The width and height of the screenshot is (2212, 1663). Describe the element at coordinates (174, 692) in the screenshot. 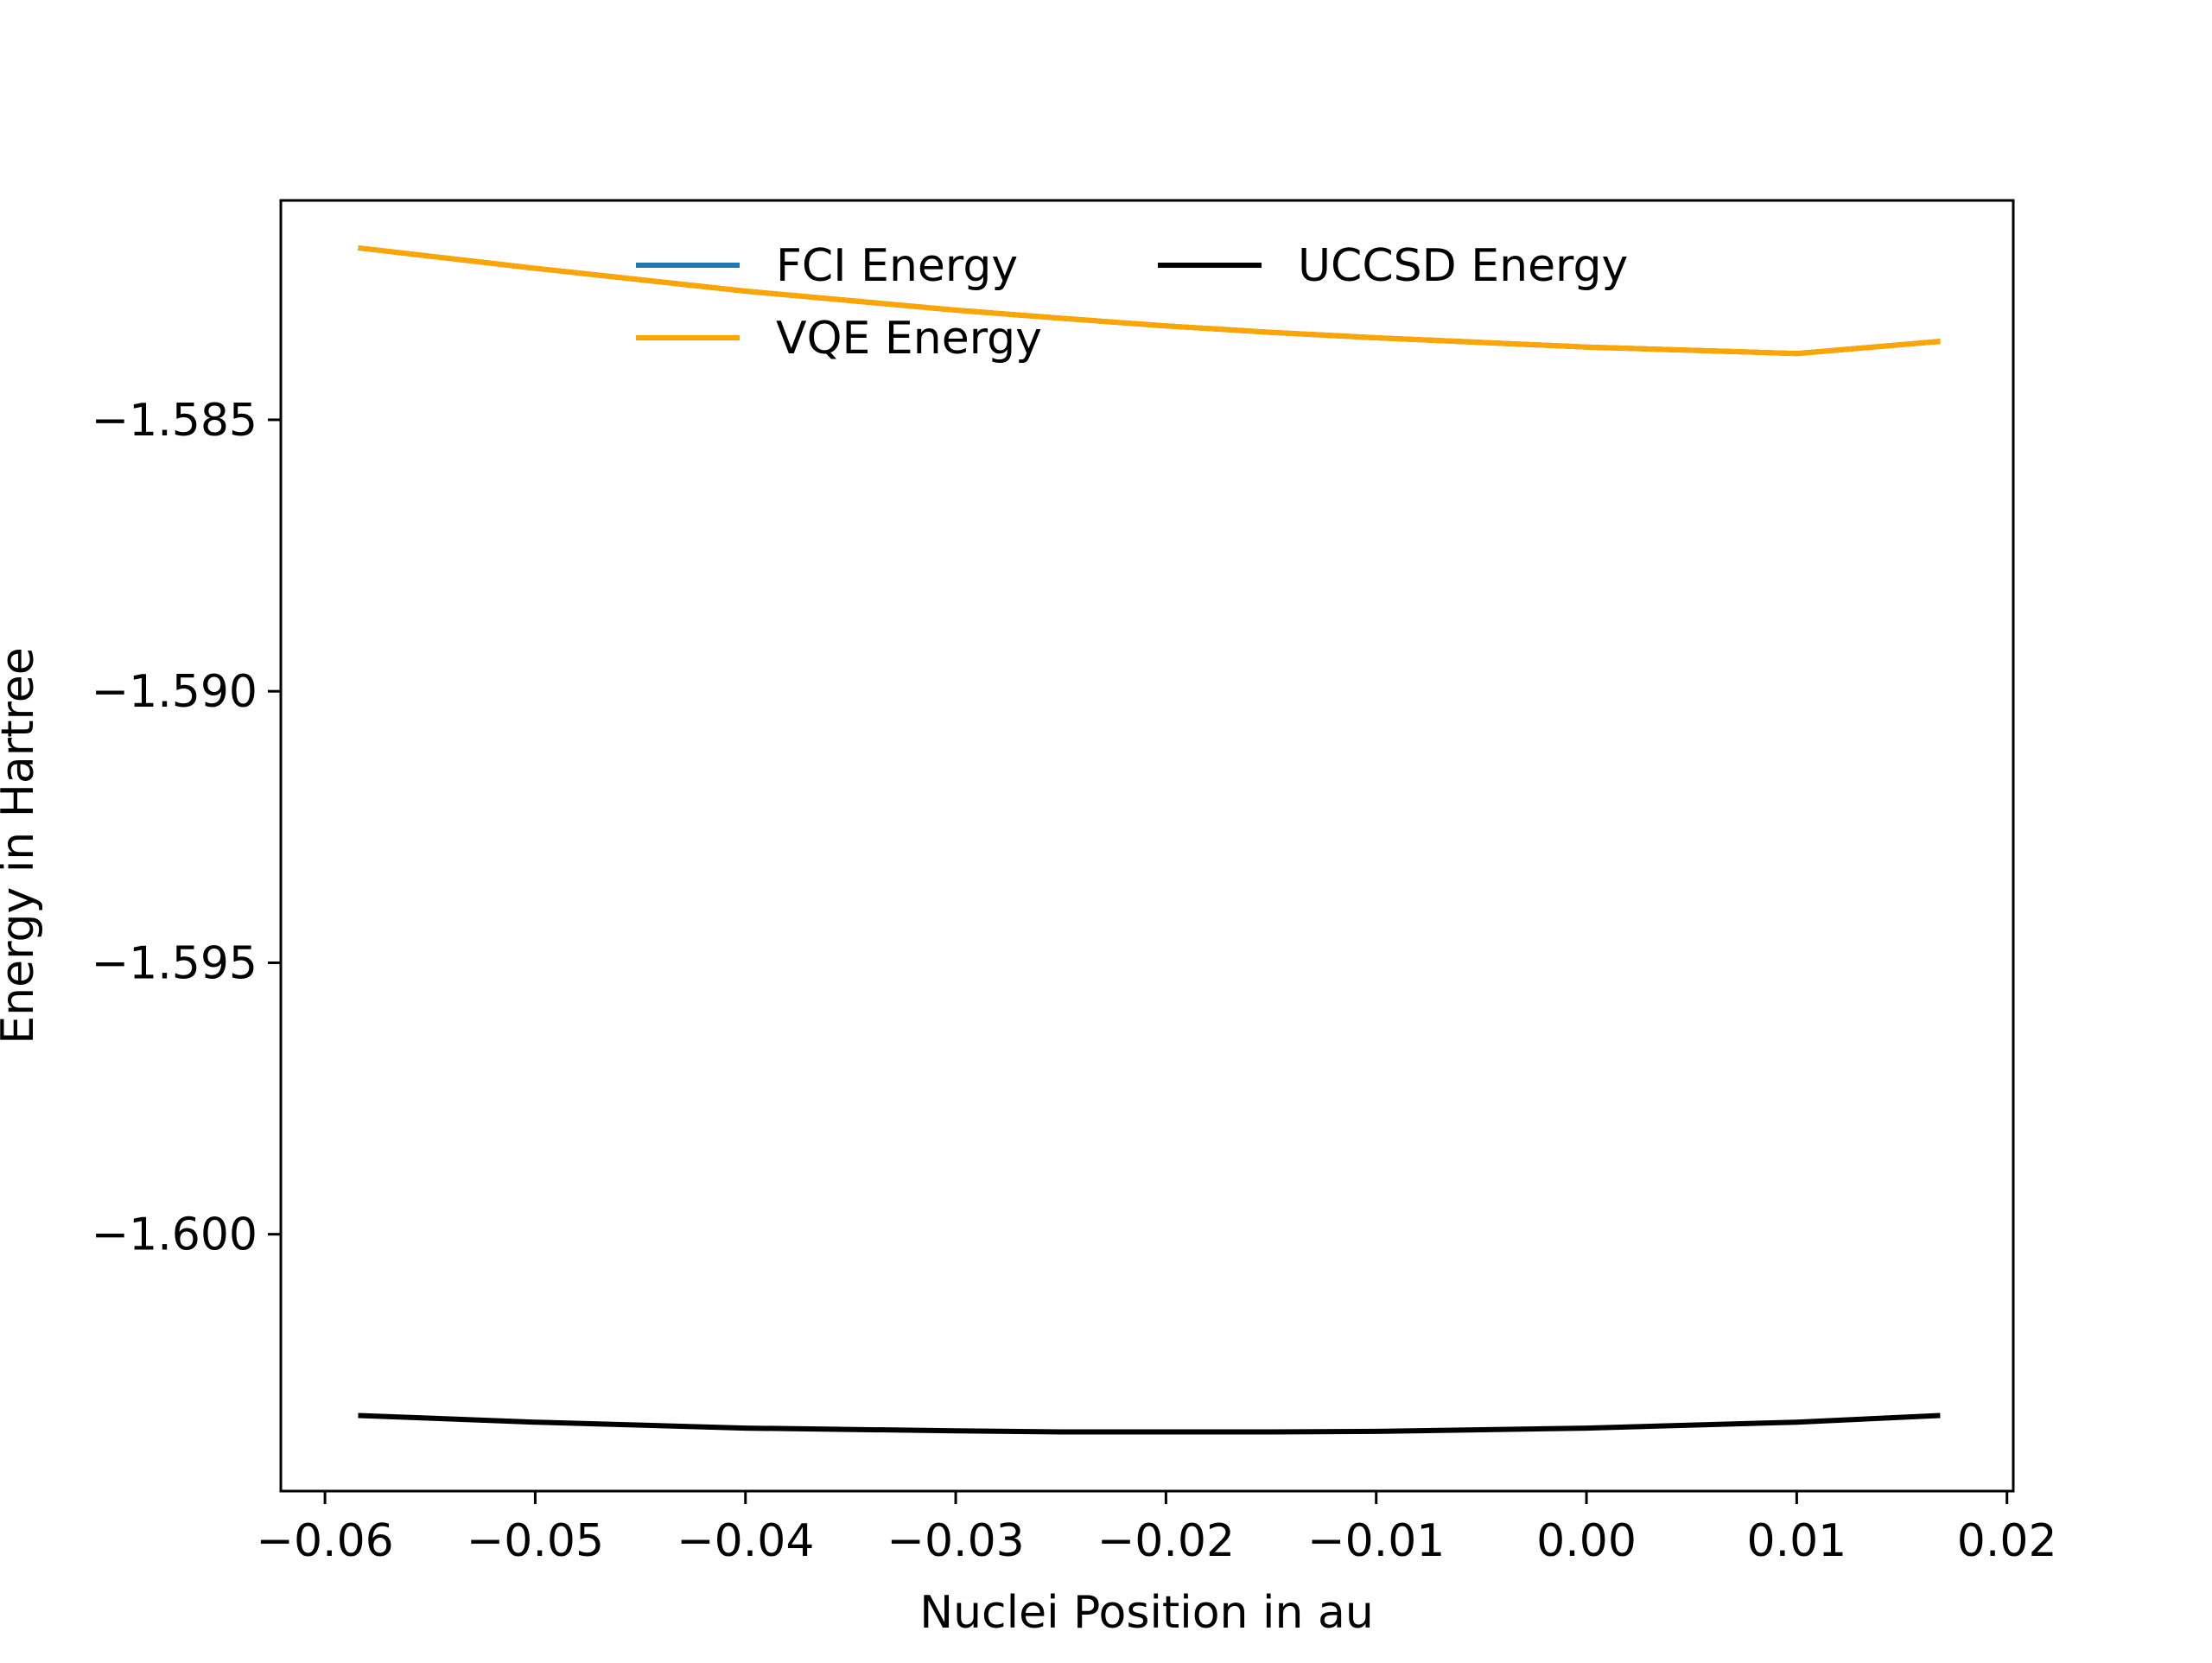

I see `y-tick-label: −1.590` at that location.